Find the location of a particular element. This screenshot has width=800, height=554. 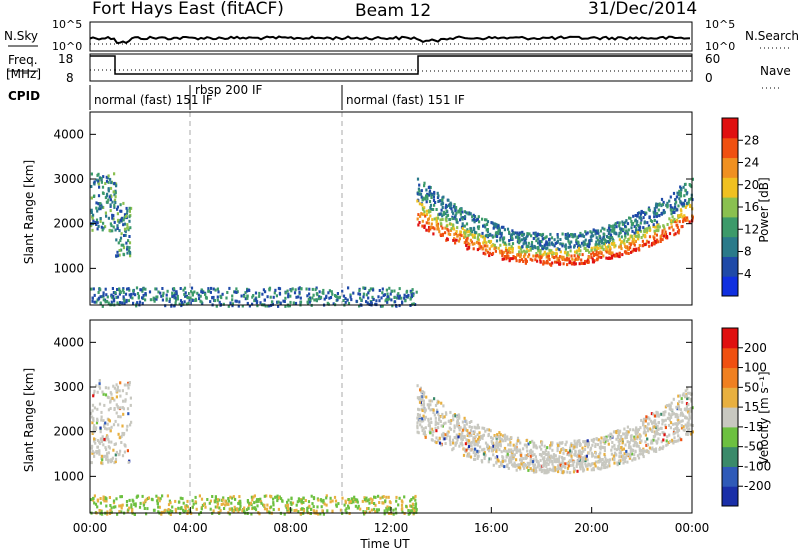

xaxis-label: Time UT is located at coordinates (384, 544).